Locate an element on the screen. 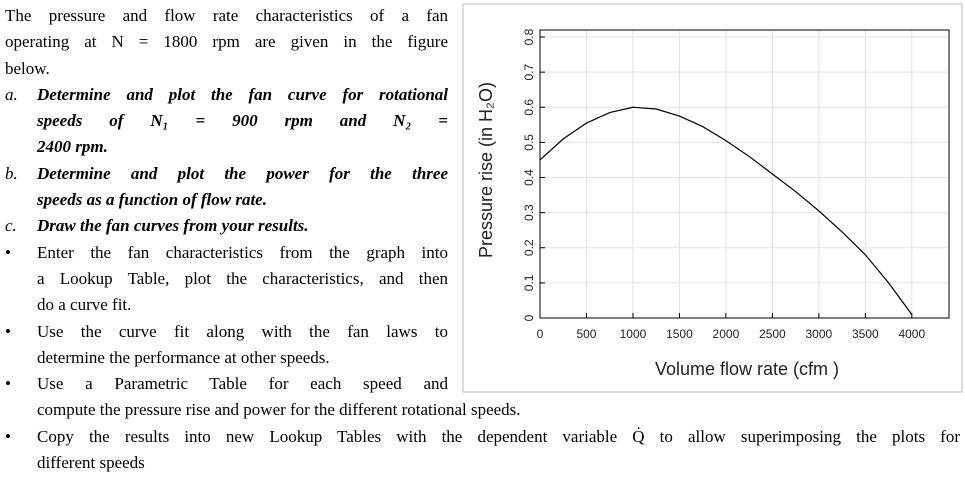 The height and width of the screenshot is (487, 965). y-tick-label: 0.2 is located at coordinates (529, 247).